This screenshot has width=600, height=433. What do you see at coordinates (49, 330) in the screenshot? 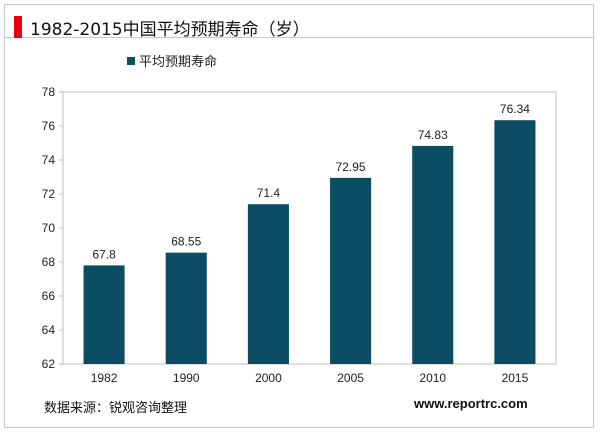
I see `y-tick-label: 64` at bounding box center [49, 330].